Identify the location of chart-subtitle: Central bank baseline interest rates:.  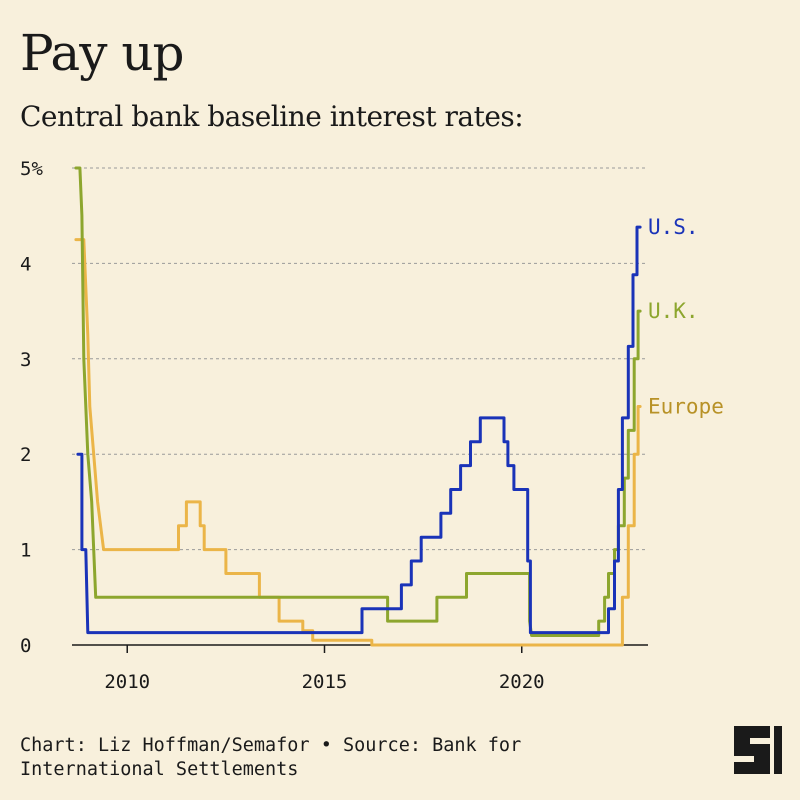
(272, 116).